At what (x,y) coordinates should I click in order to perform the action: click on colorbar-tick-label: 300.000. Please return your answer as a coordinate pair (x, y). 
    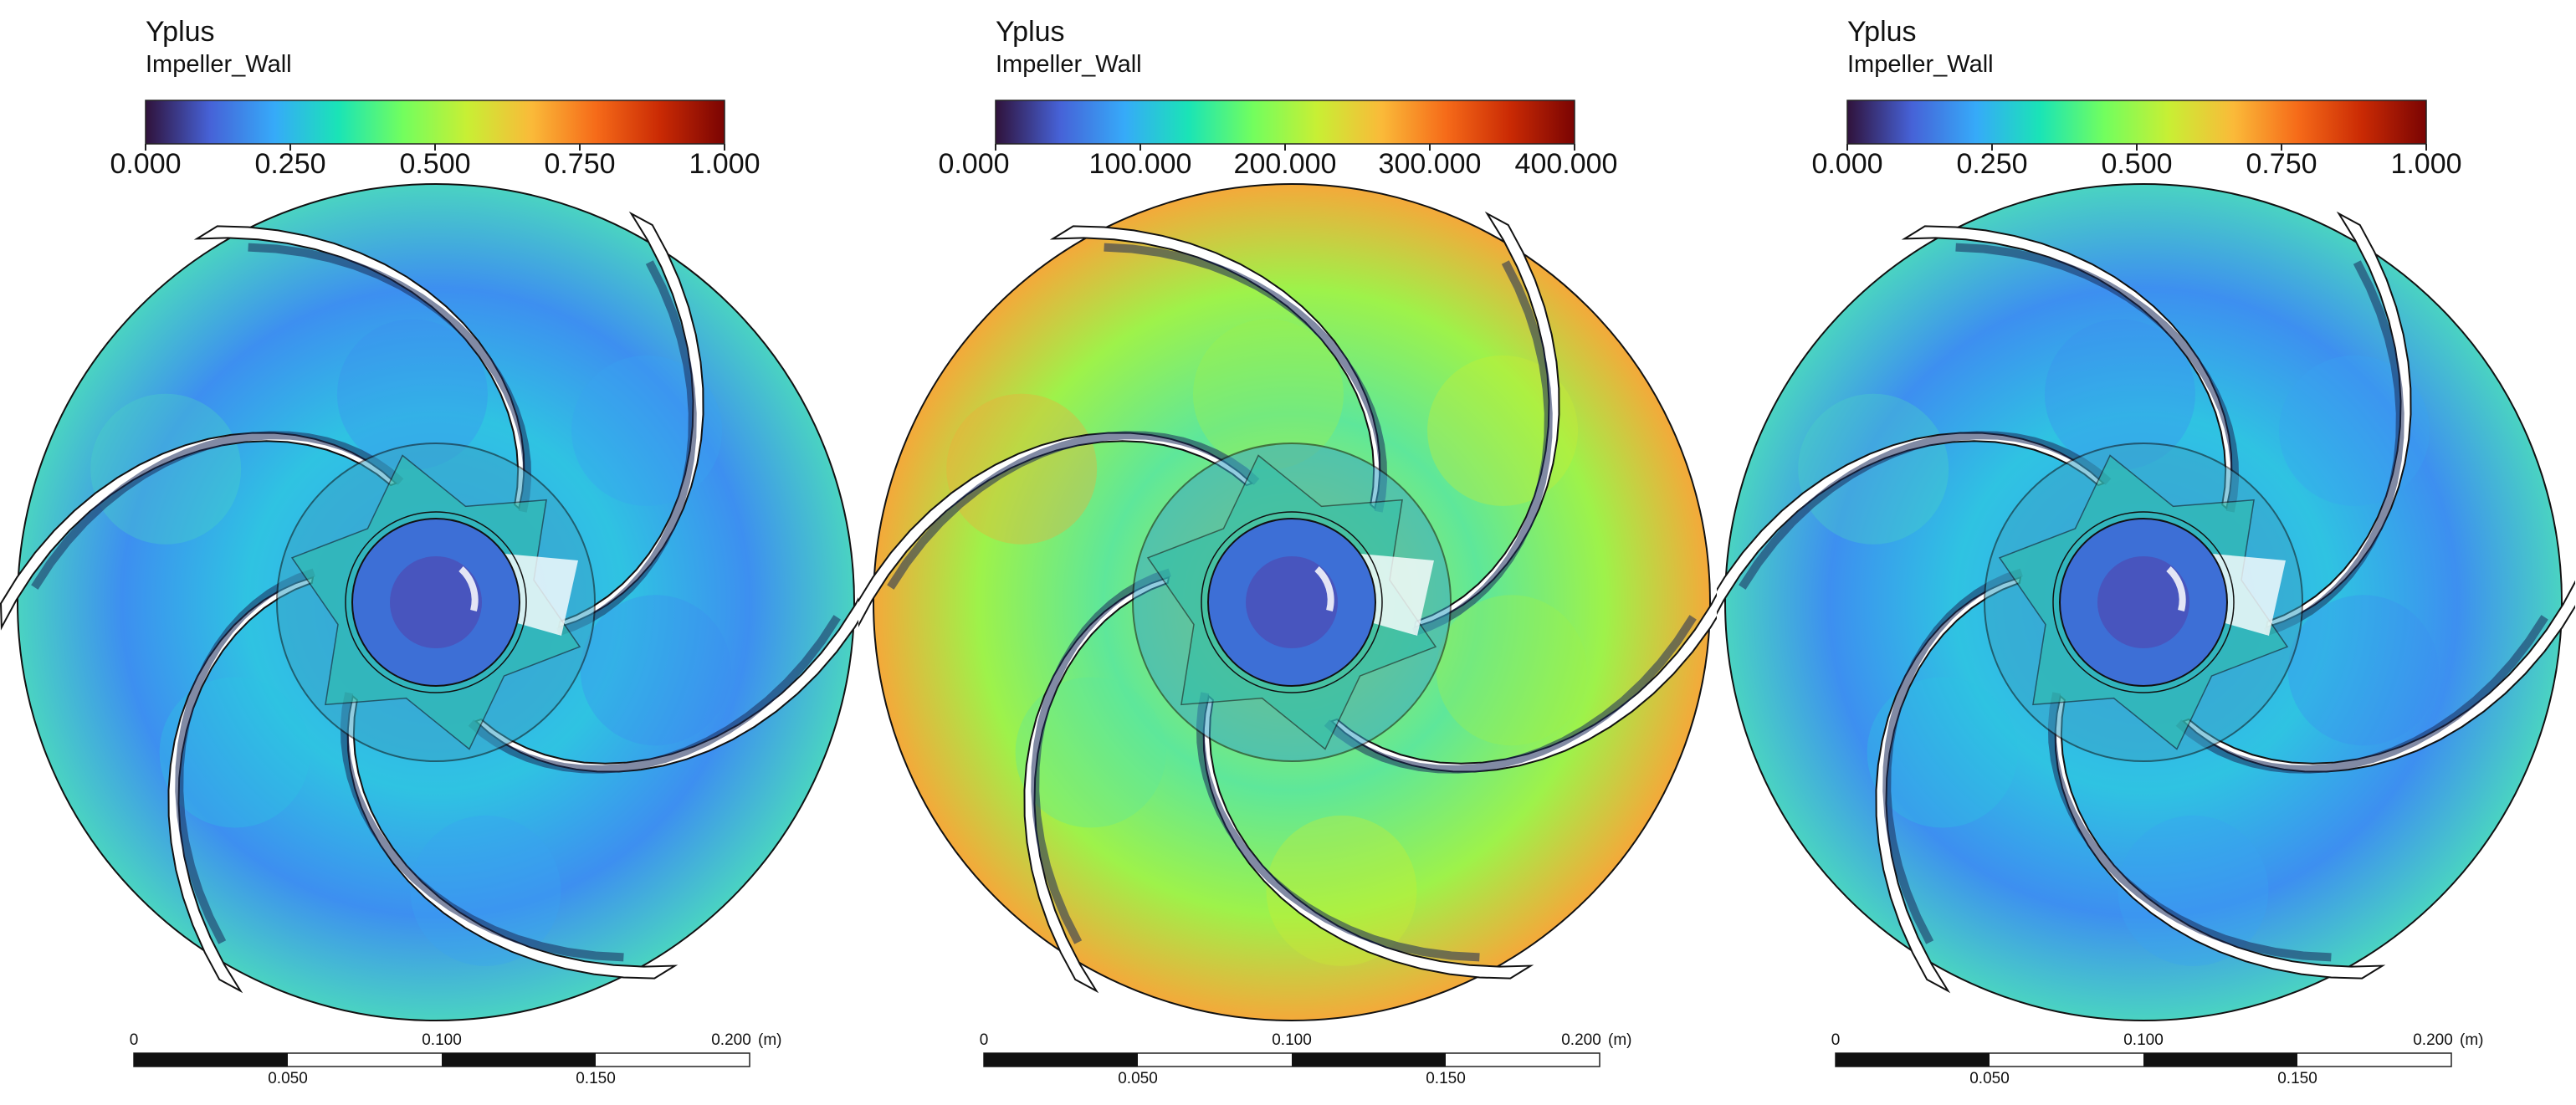
    Looking at the image, I should click on (1430, 164).